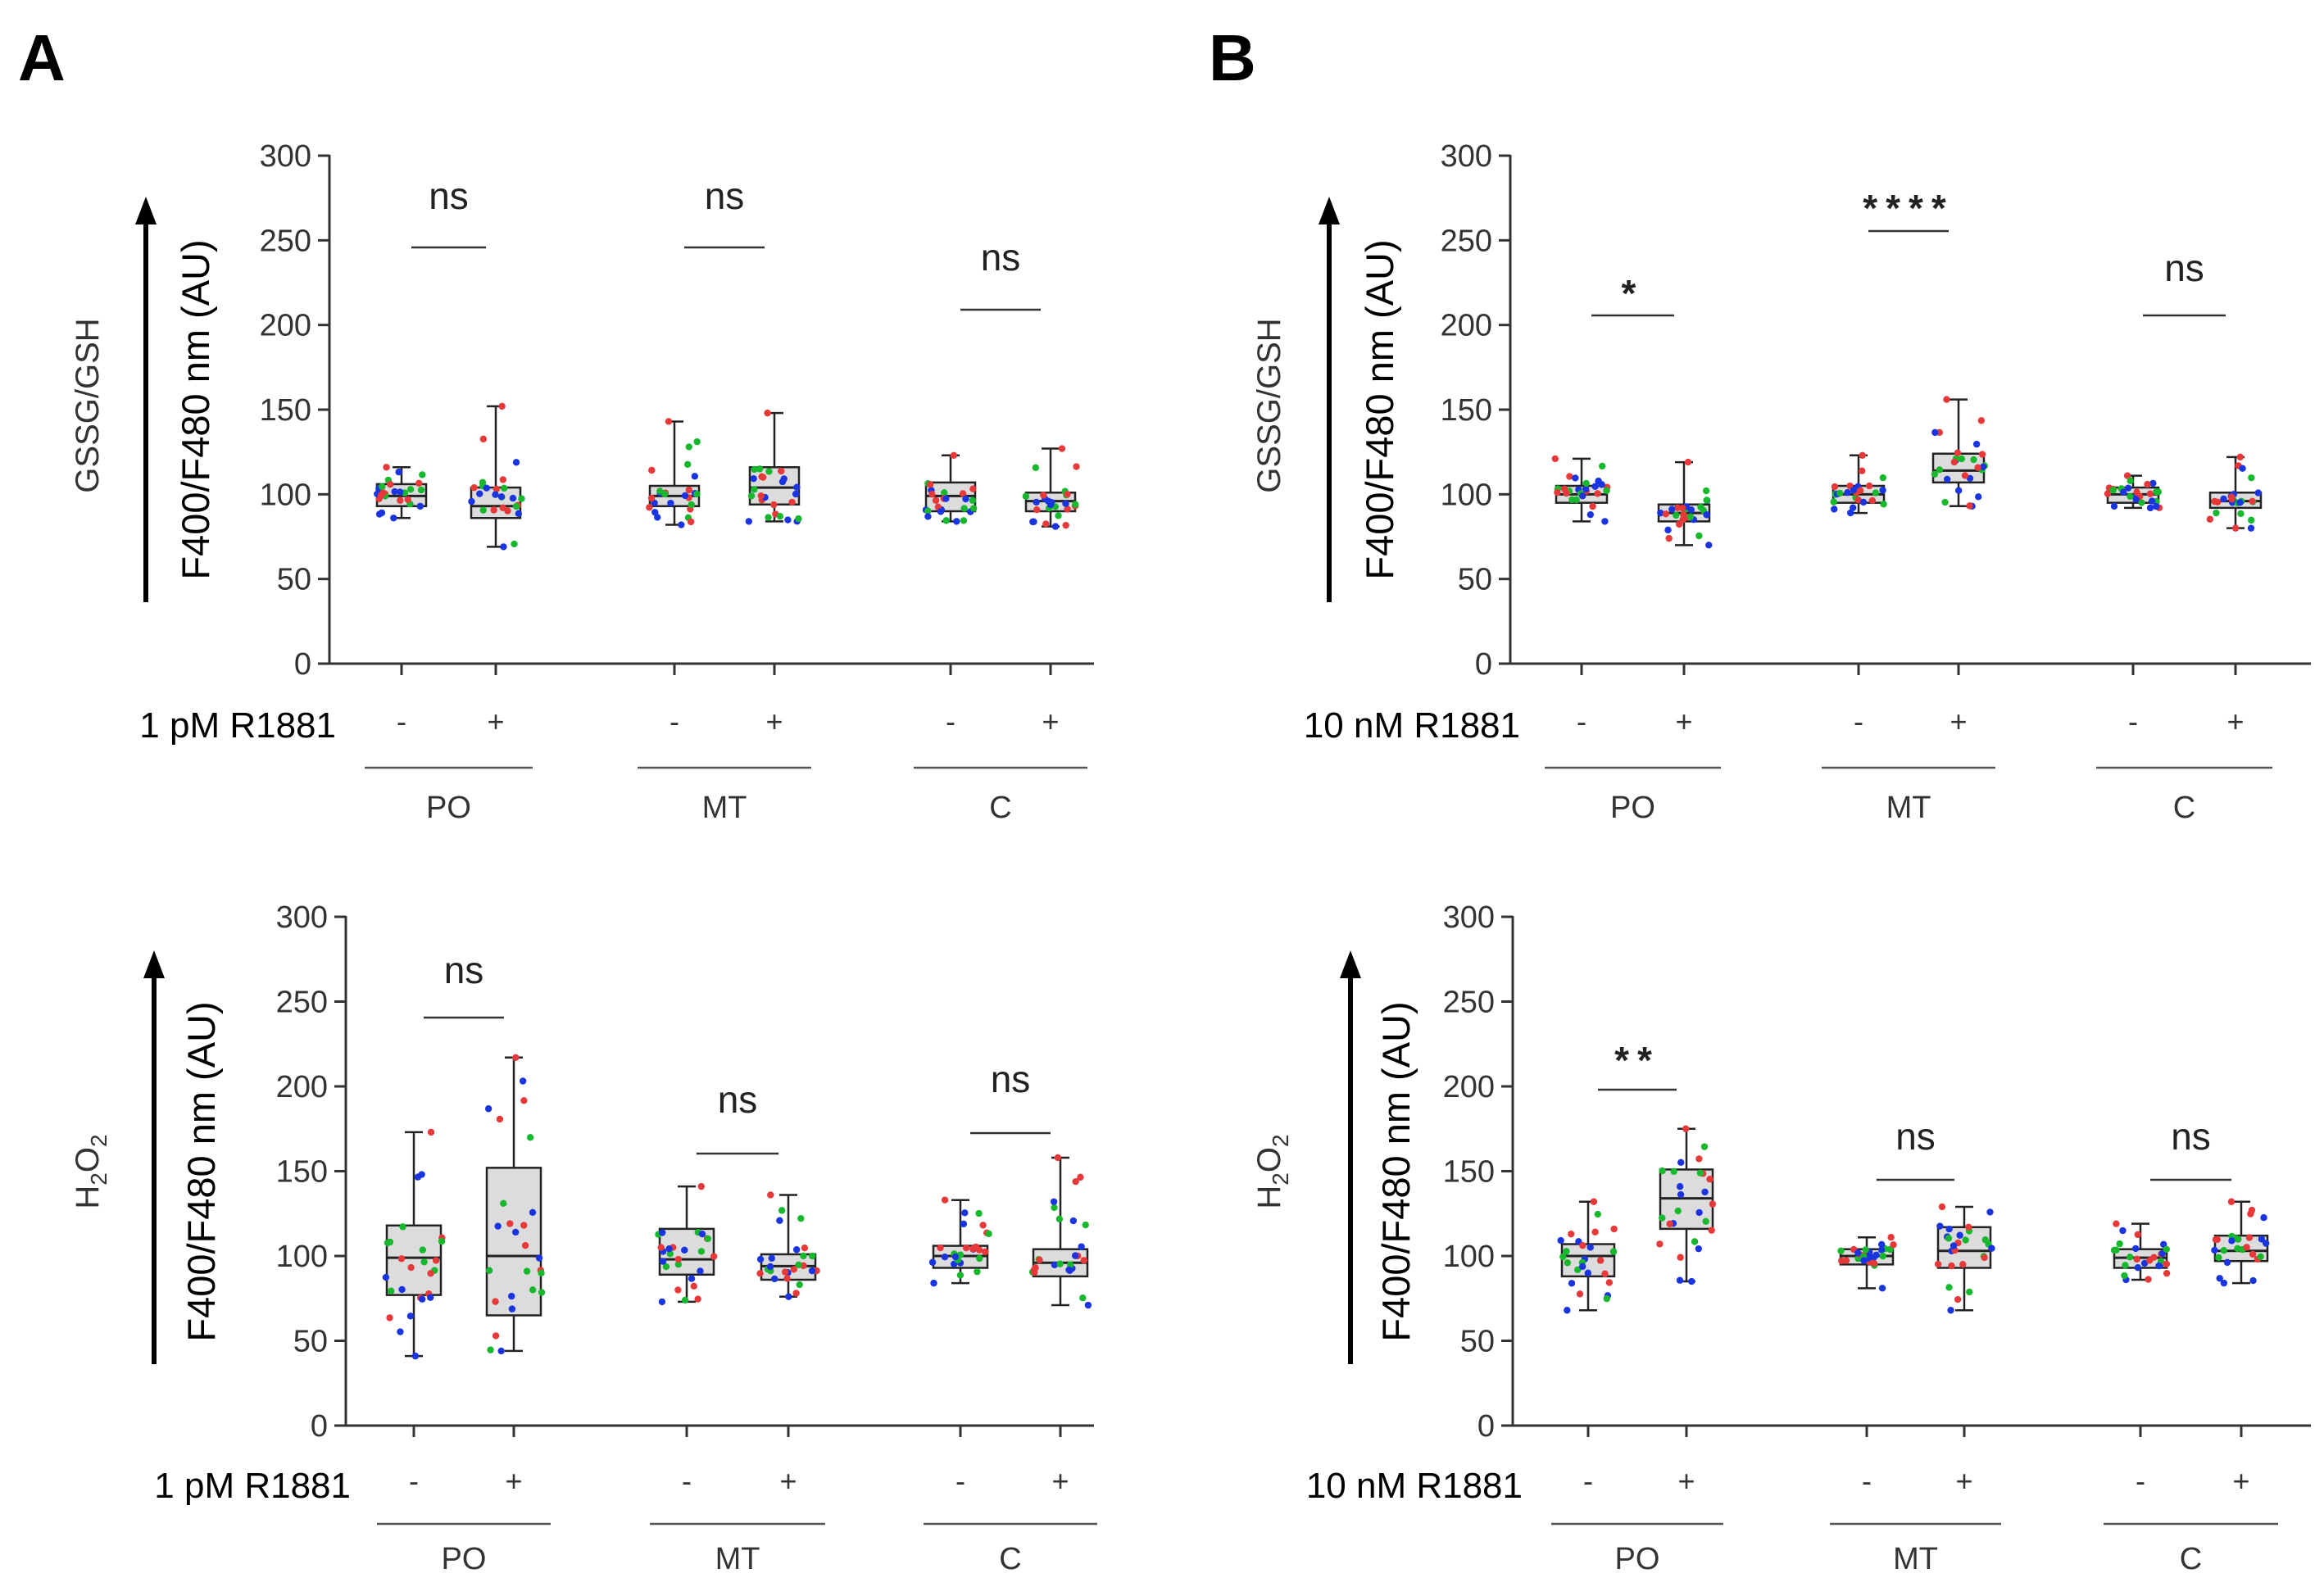 The width and height of the screenshot is (2324, 1596). What do you see at coordinates (302, 1003) in the screenshot?
I see `y-tick-label: 250` at bounding box center [302, 1003].